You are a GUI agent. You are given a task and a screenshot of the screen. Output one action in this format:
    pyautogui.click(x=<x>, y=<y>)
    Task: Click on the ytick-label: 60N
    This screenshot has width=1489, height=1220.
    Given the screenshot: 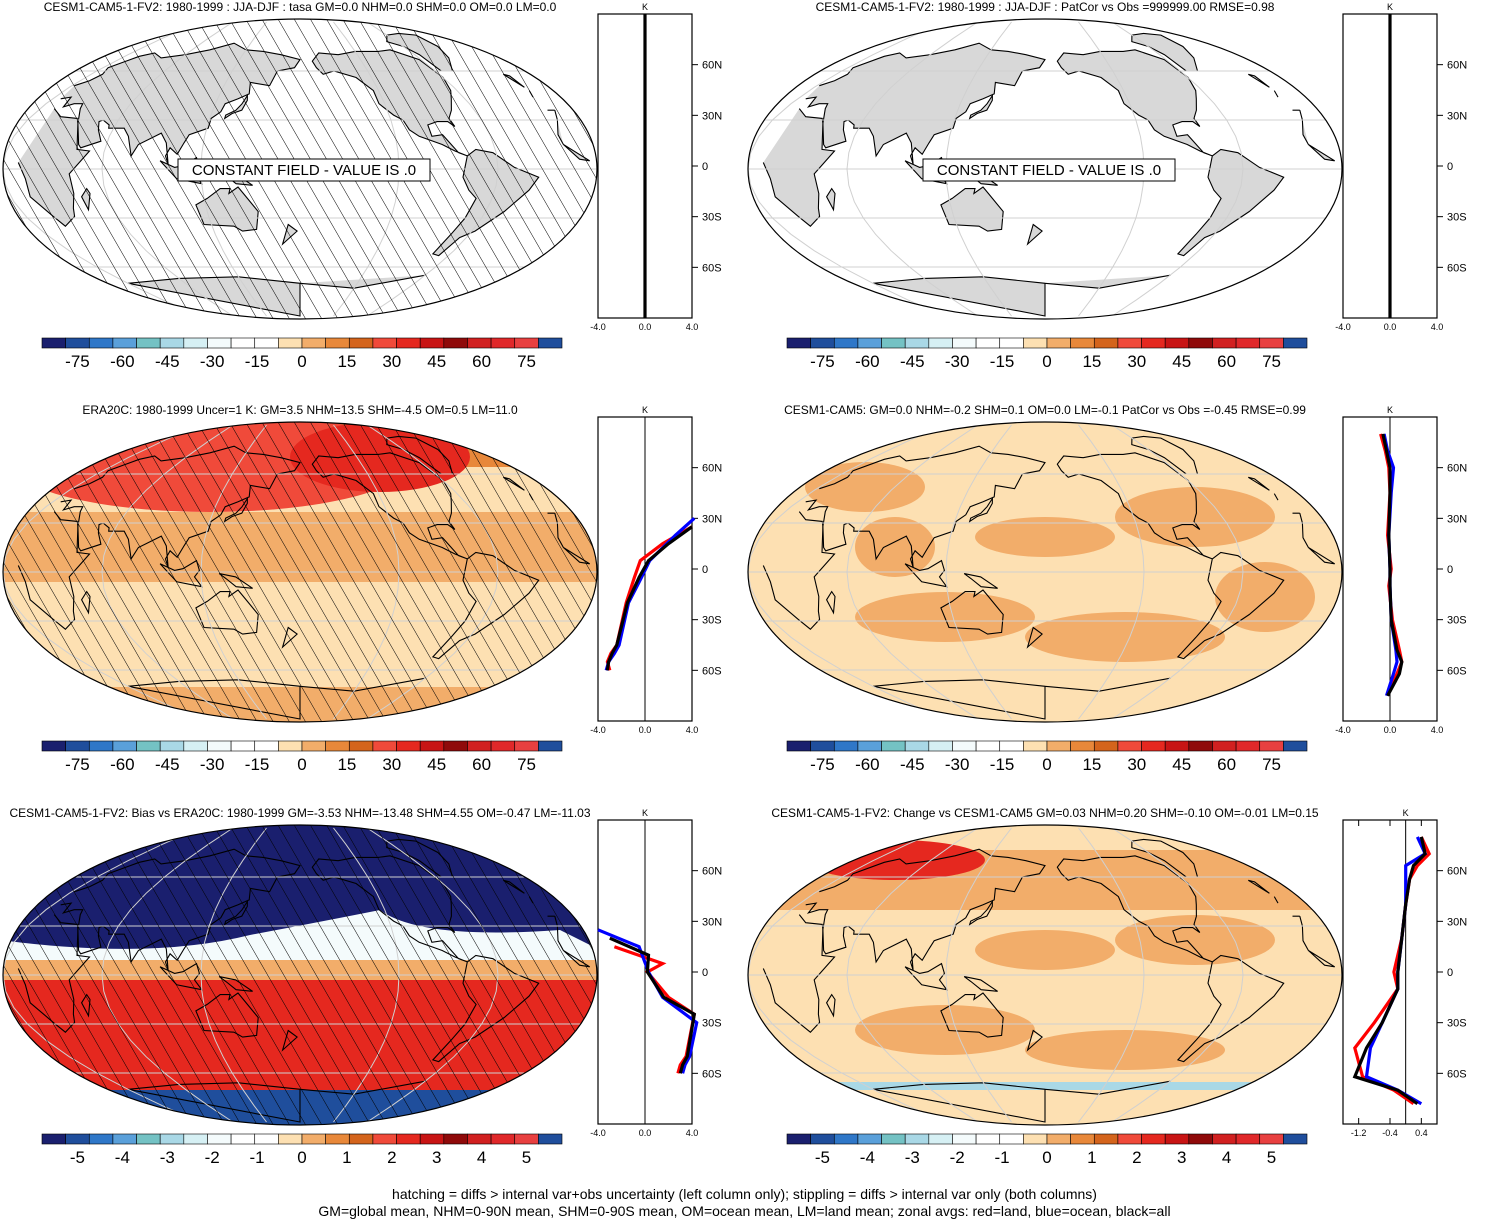 What is the action you would take?
    pyautogui.click(x=712, y=66)
    